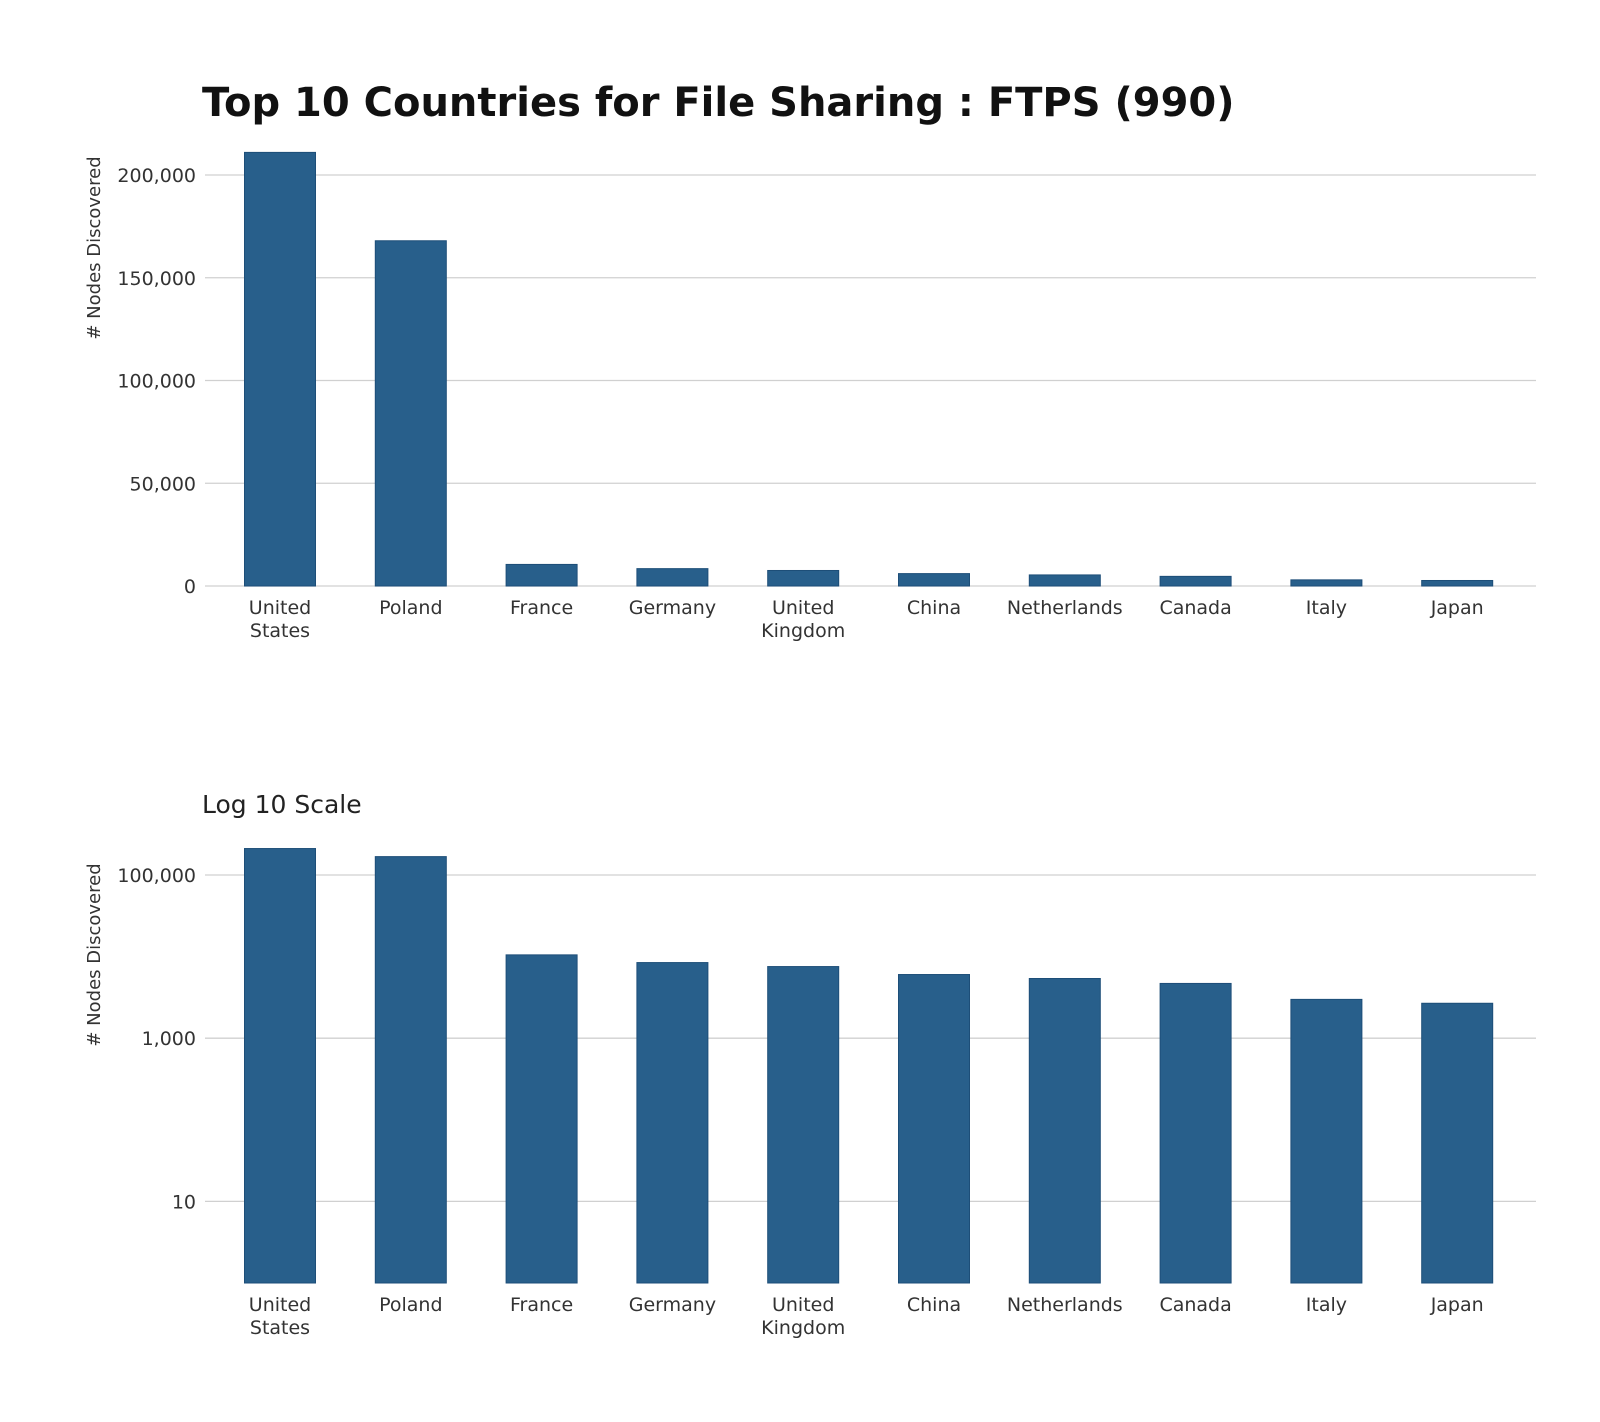 This screenshot has width=1600, height=1422. Describe the element at coordinates (184, 1202) in the screenshot. I see `y-tick-label: 10` at that location.